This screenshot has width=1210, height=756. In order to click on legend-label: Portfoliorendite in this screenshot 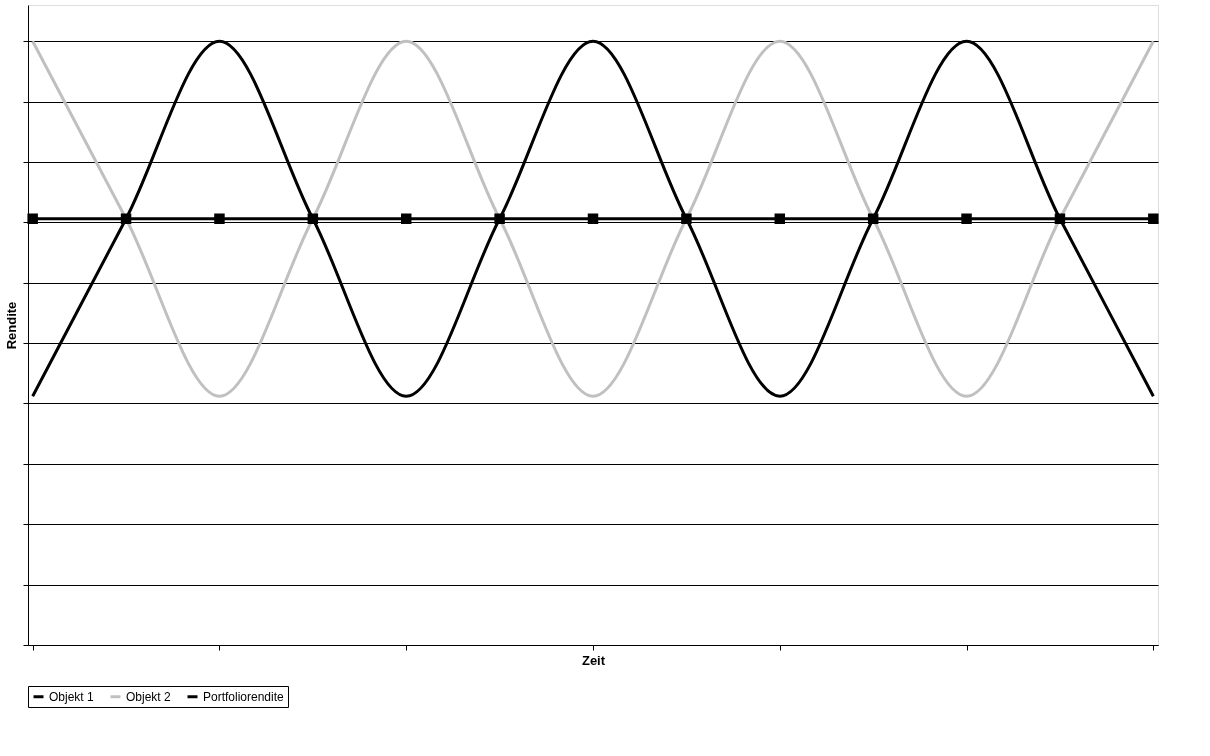, I will do `click(244, 696)`.